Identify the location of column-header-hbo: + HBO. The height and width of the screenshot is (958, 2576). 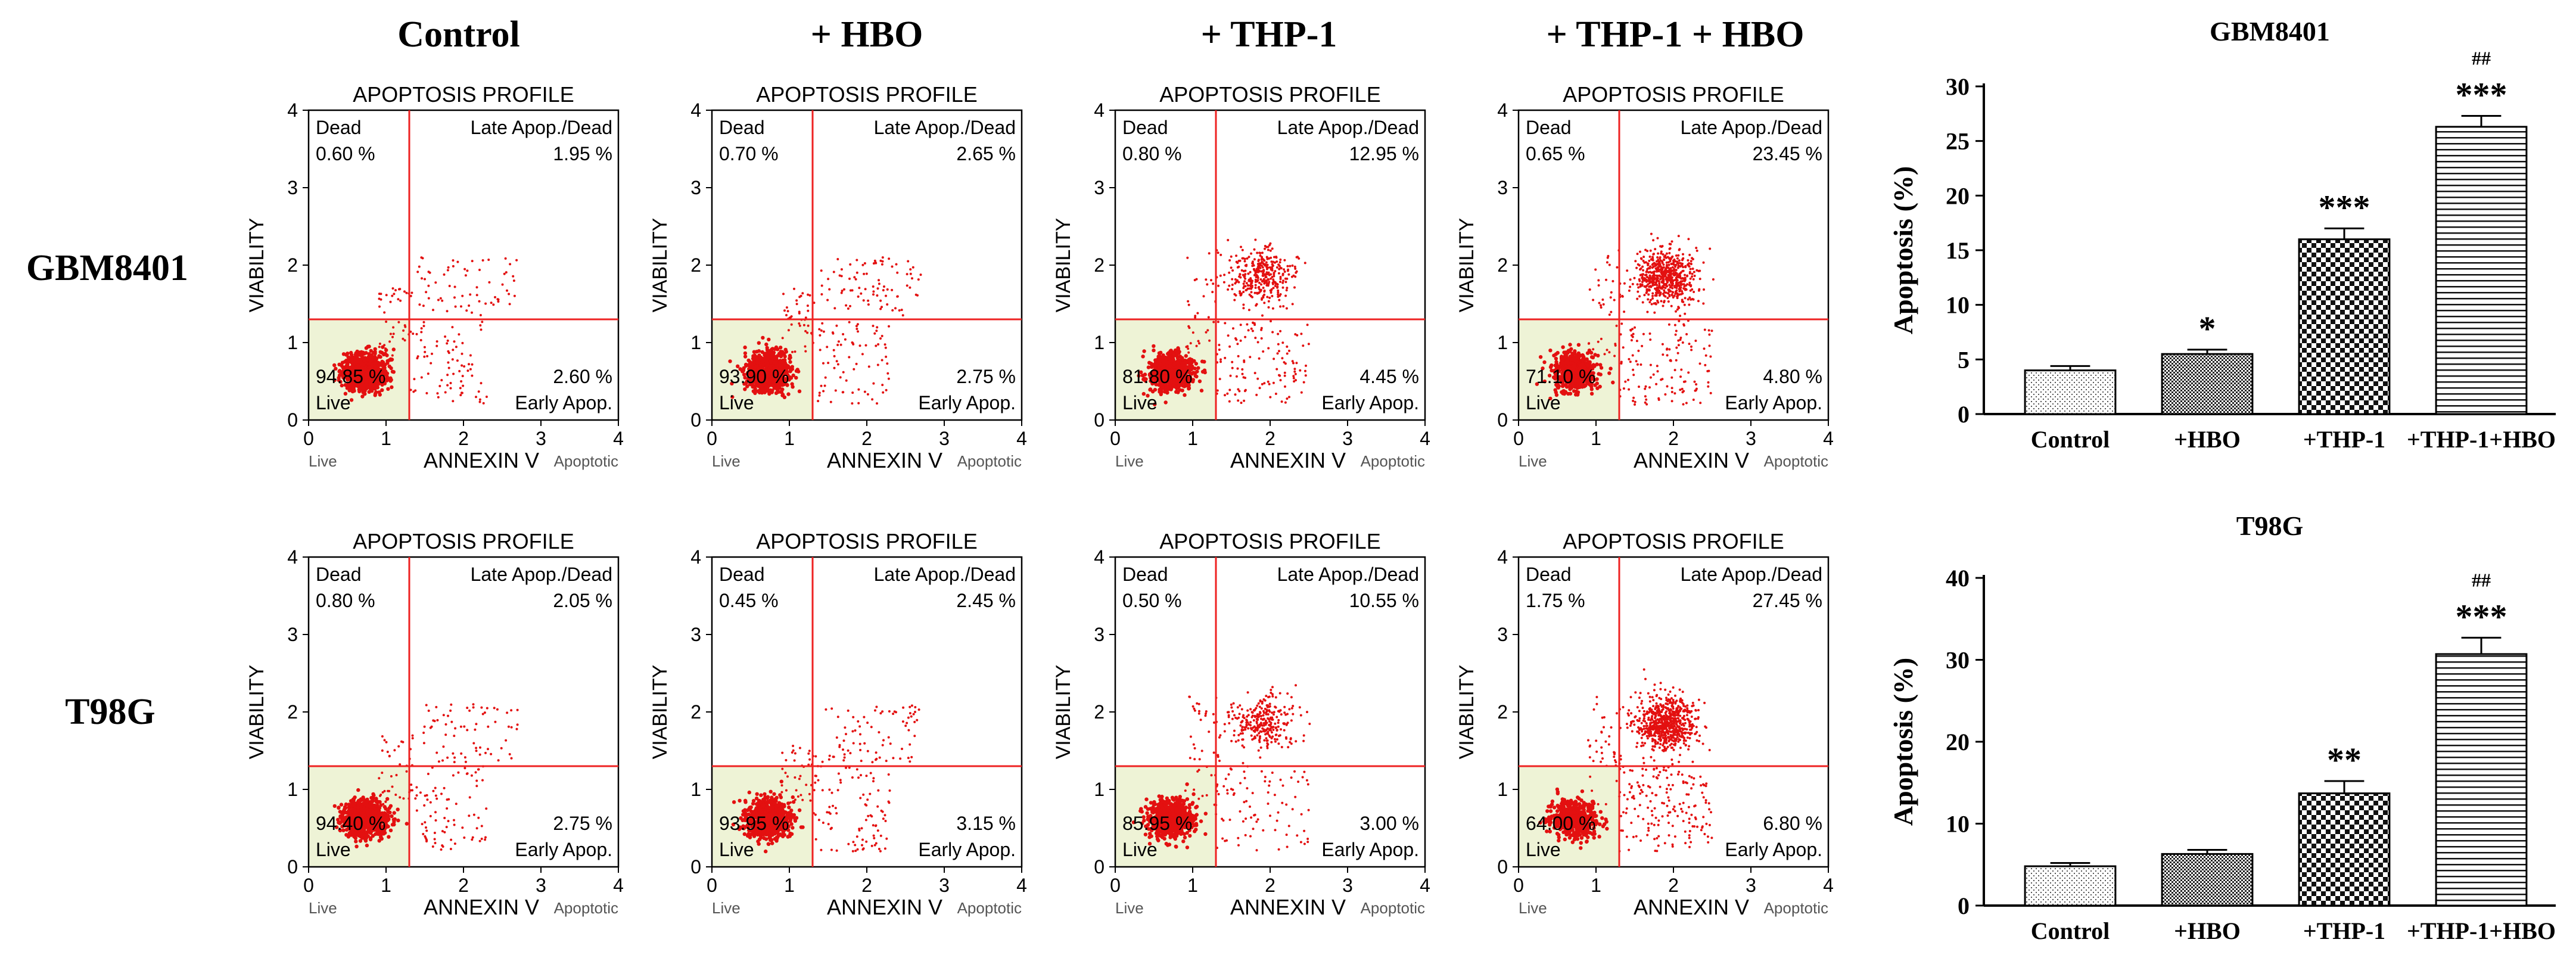
(867, 34).